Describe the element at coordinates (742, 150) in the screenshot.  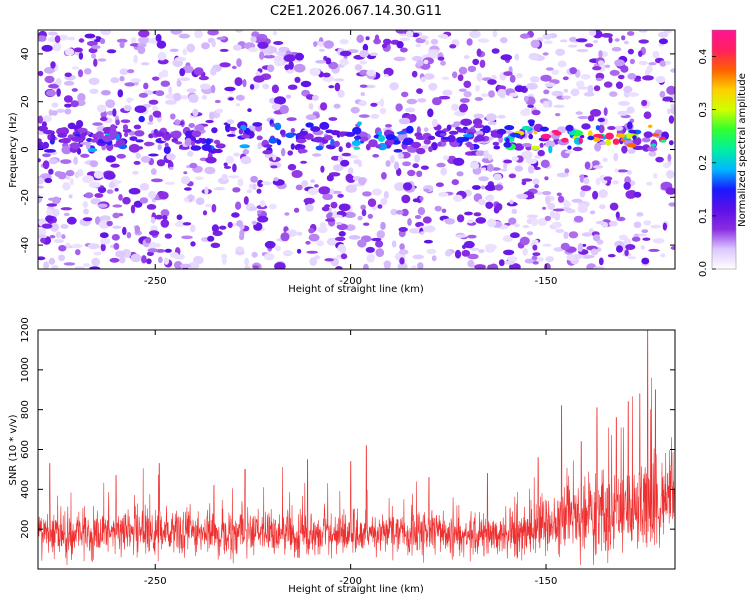
I see `colorbar-label: Normalized spectral amplitude` at that location.